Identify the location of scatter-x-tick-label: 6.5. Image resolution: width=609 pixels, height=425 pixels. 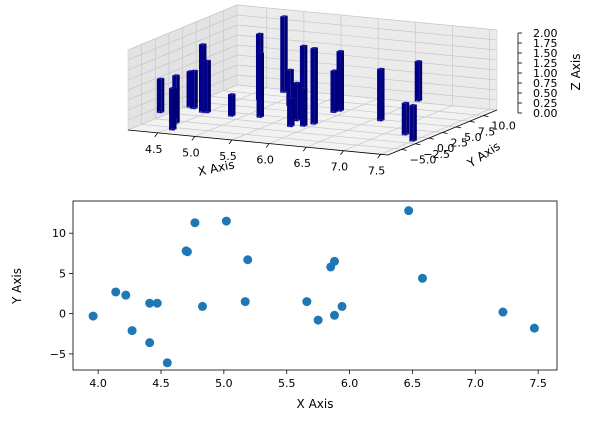
(413, 383).